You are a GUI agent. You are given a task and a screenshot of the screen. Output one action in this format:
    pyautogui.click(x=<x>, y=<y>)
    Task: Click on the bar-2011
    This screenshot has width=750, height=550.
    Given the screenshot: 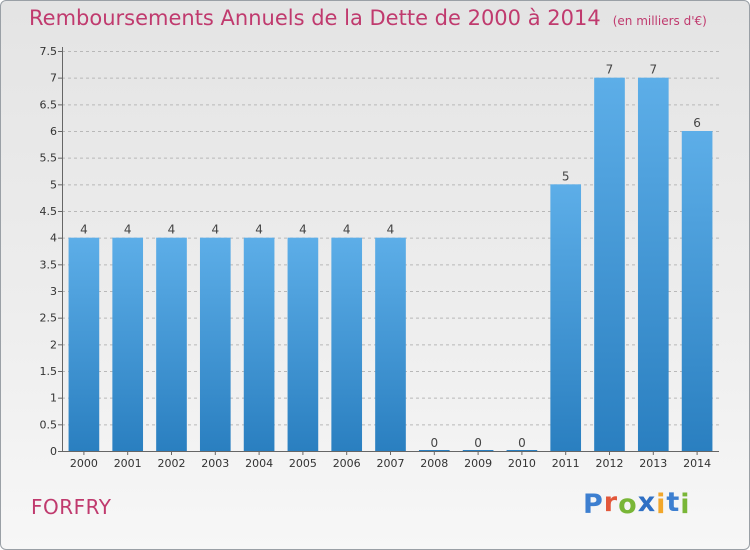 What is the action you would take?
    pyautogui.click(x=566, y=318)
    